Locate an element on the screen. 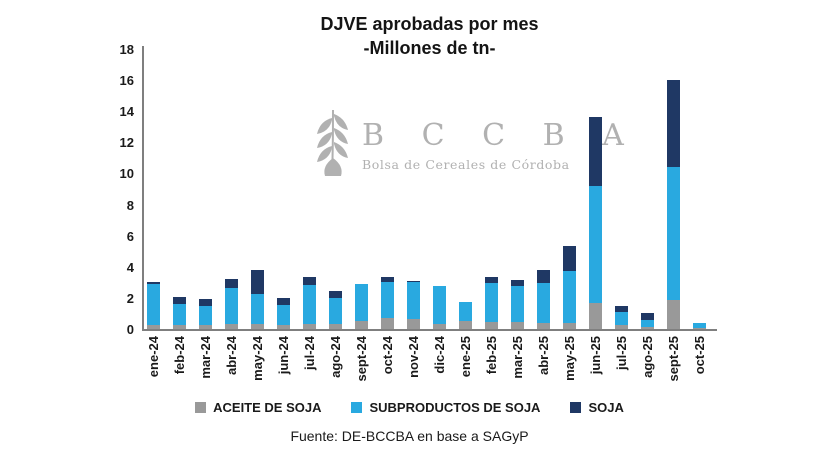 The width and height of the screenshot is (819, 460). legend-label: ACEITE DE SOJA is located at coordinates (267, 407).